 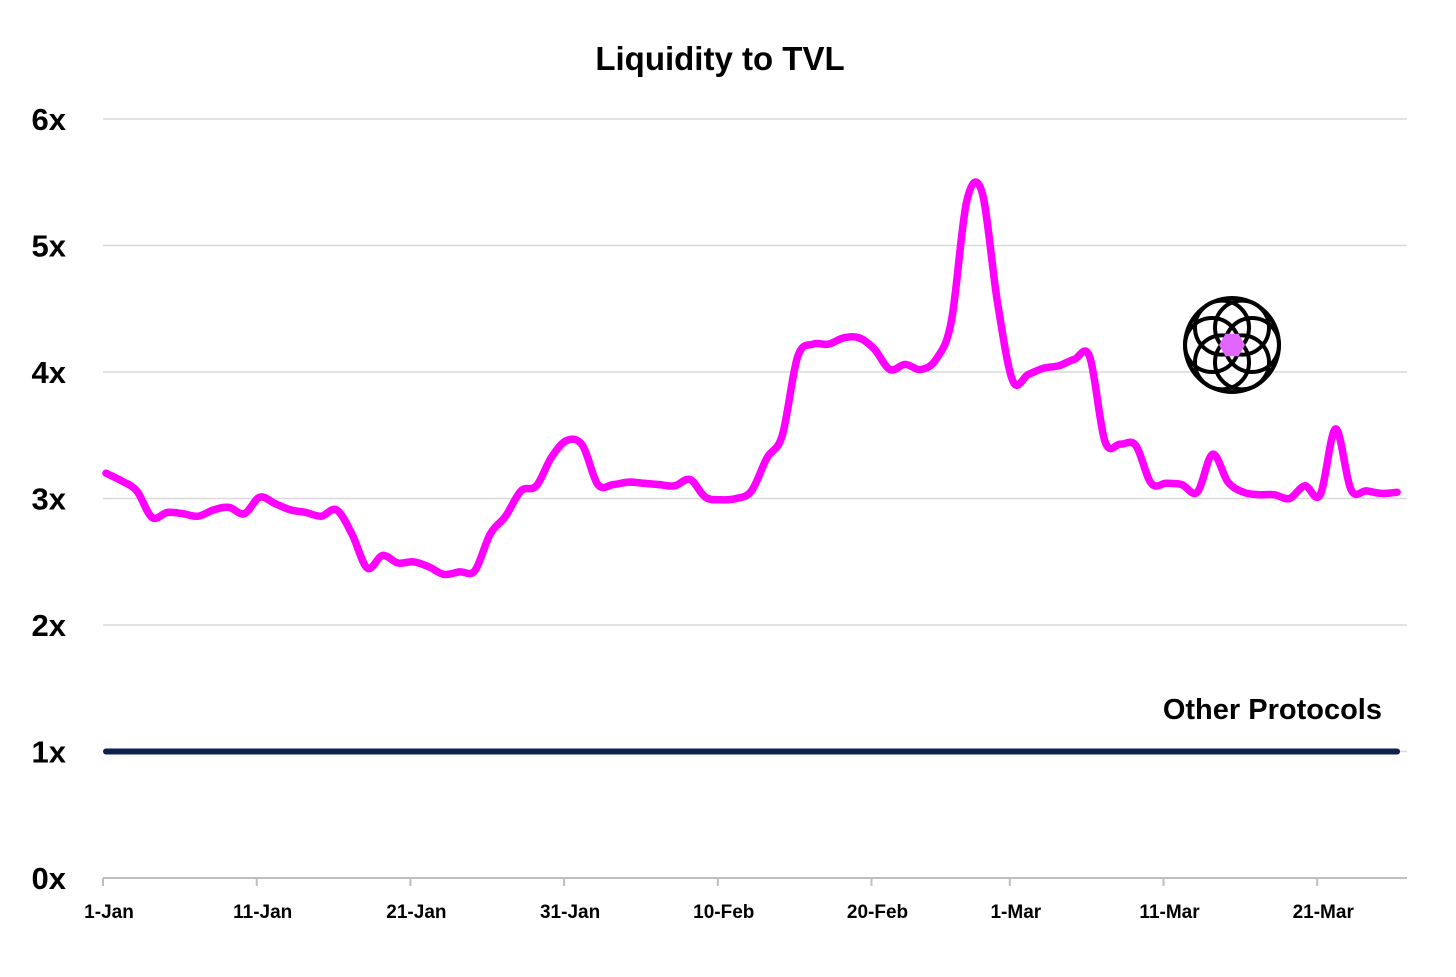 I want to click on x-tick-label: 21-Mar, so click(x=1324, y=912).